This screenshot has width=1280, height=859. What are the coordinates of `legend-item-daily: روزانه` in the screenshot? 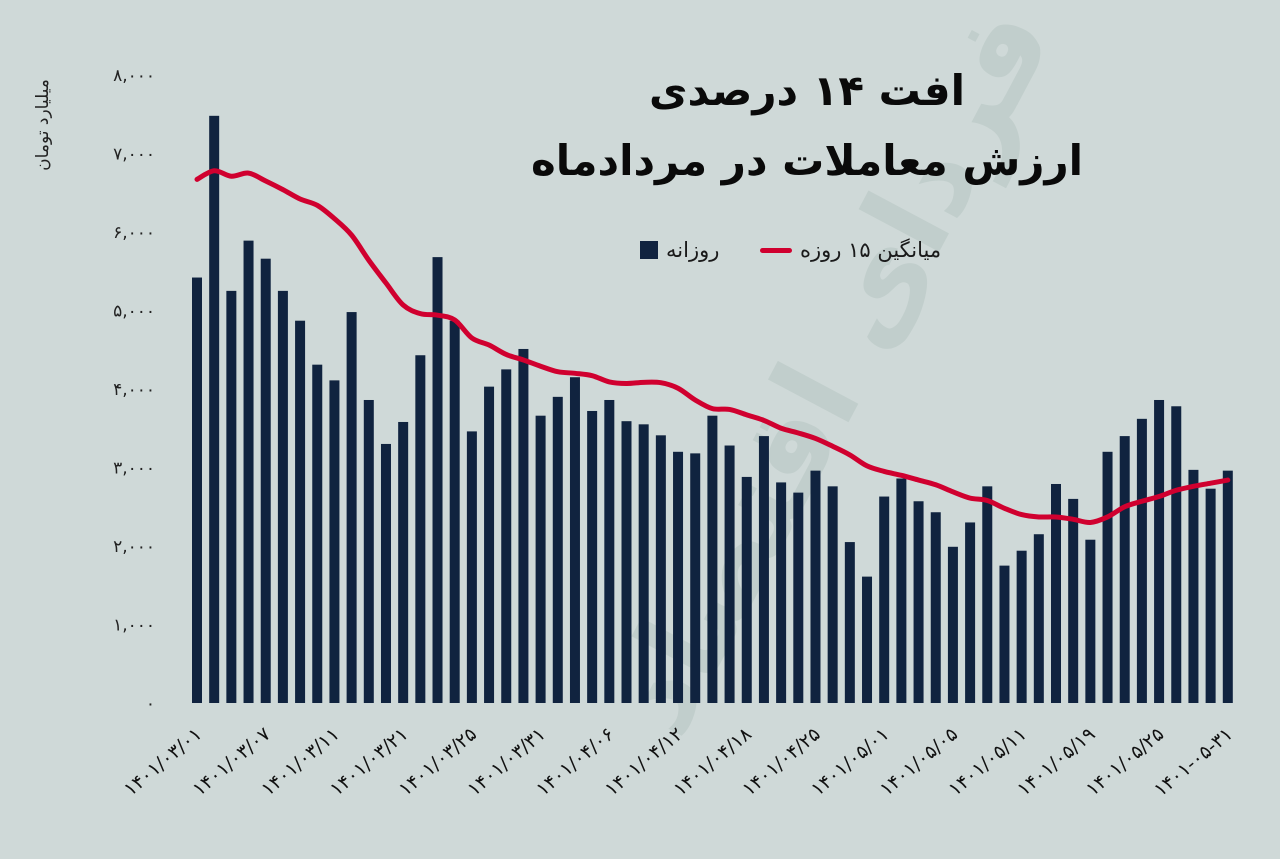 It's located at (679, 250).